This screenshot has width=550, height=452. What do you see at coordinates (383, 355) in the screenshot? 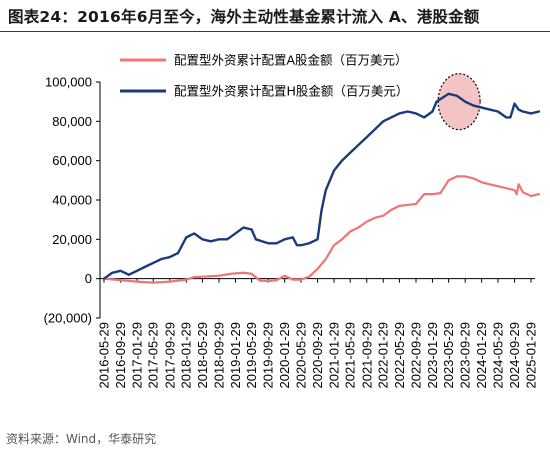
I see `x-tick-label: 2022-01-29` at bounding box center [383, 355].